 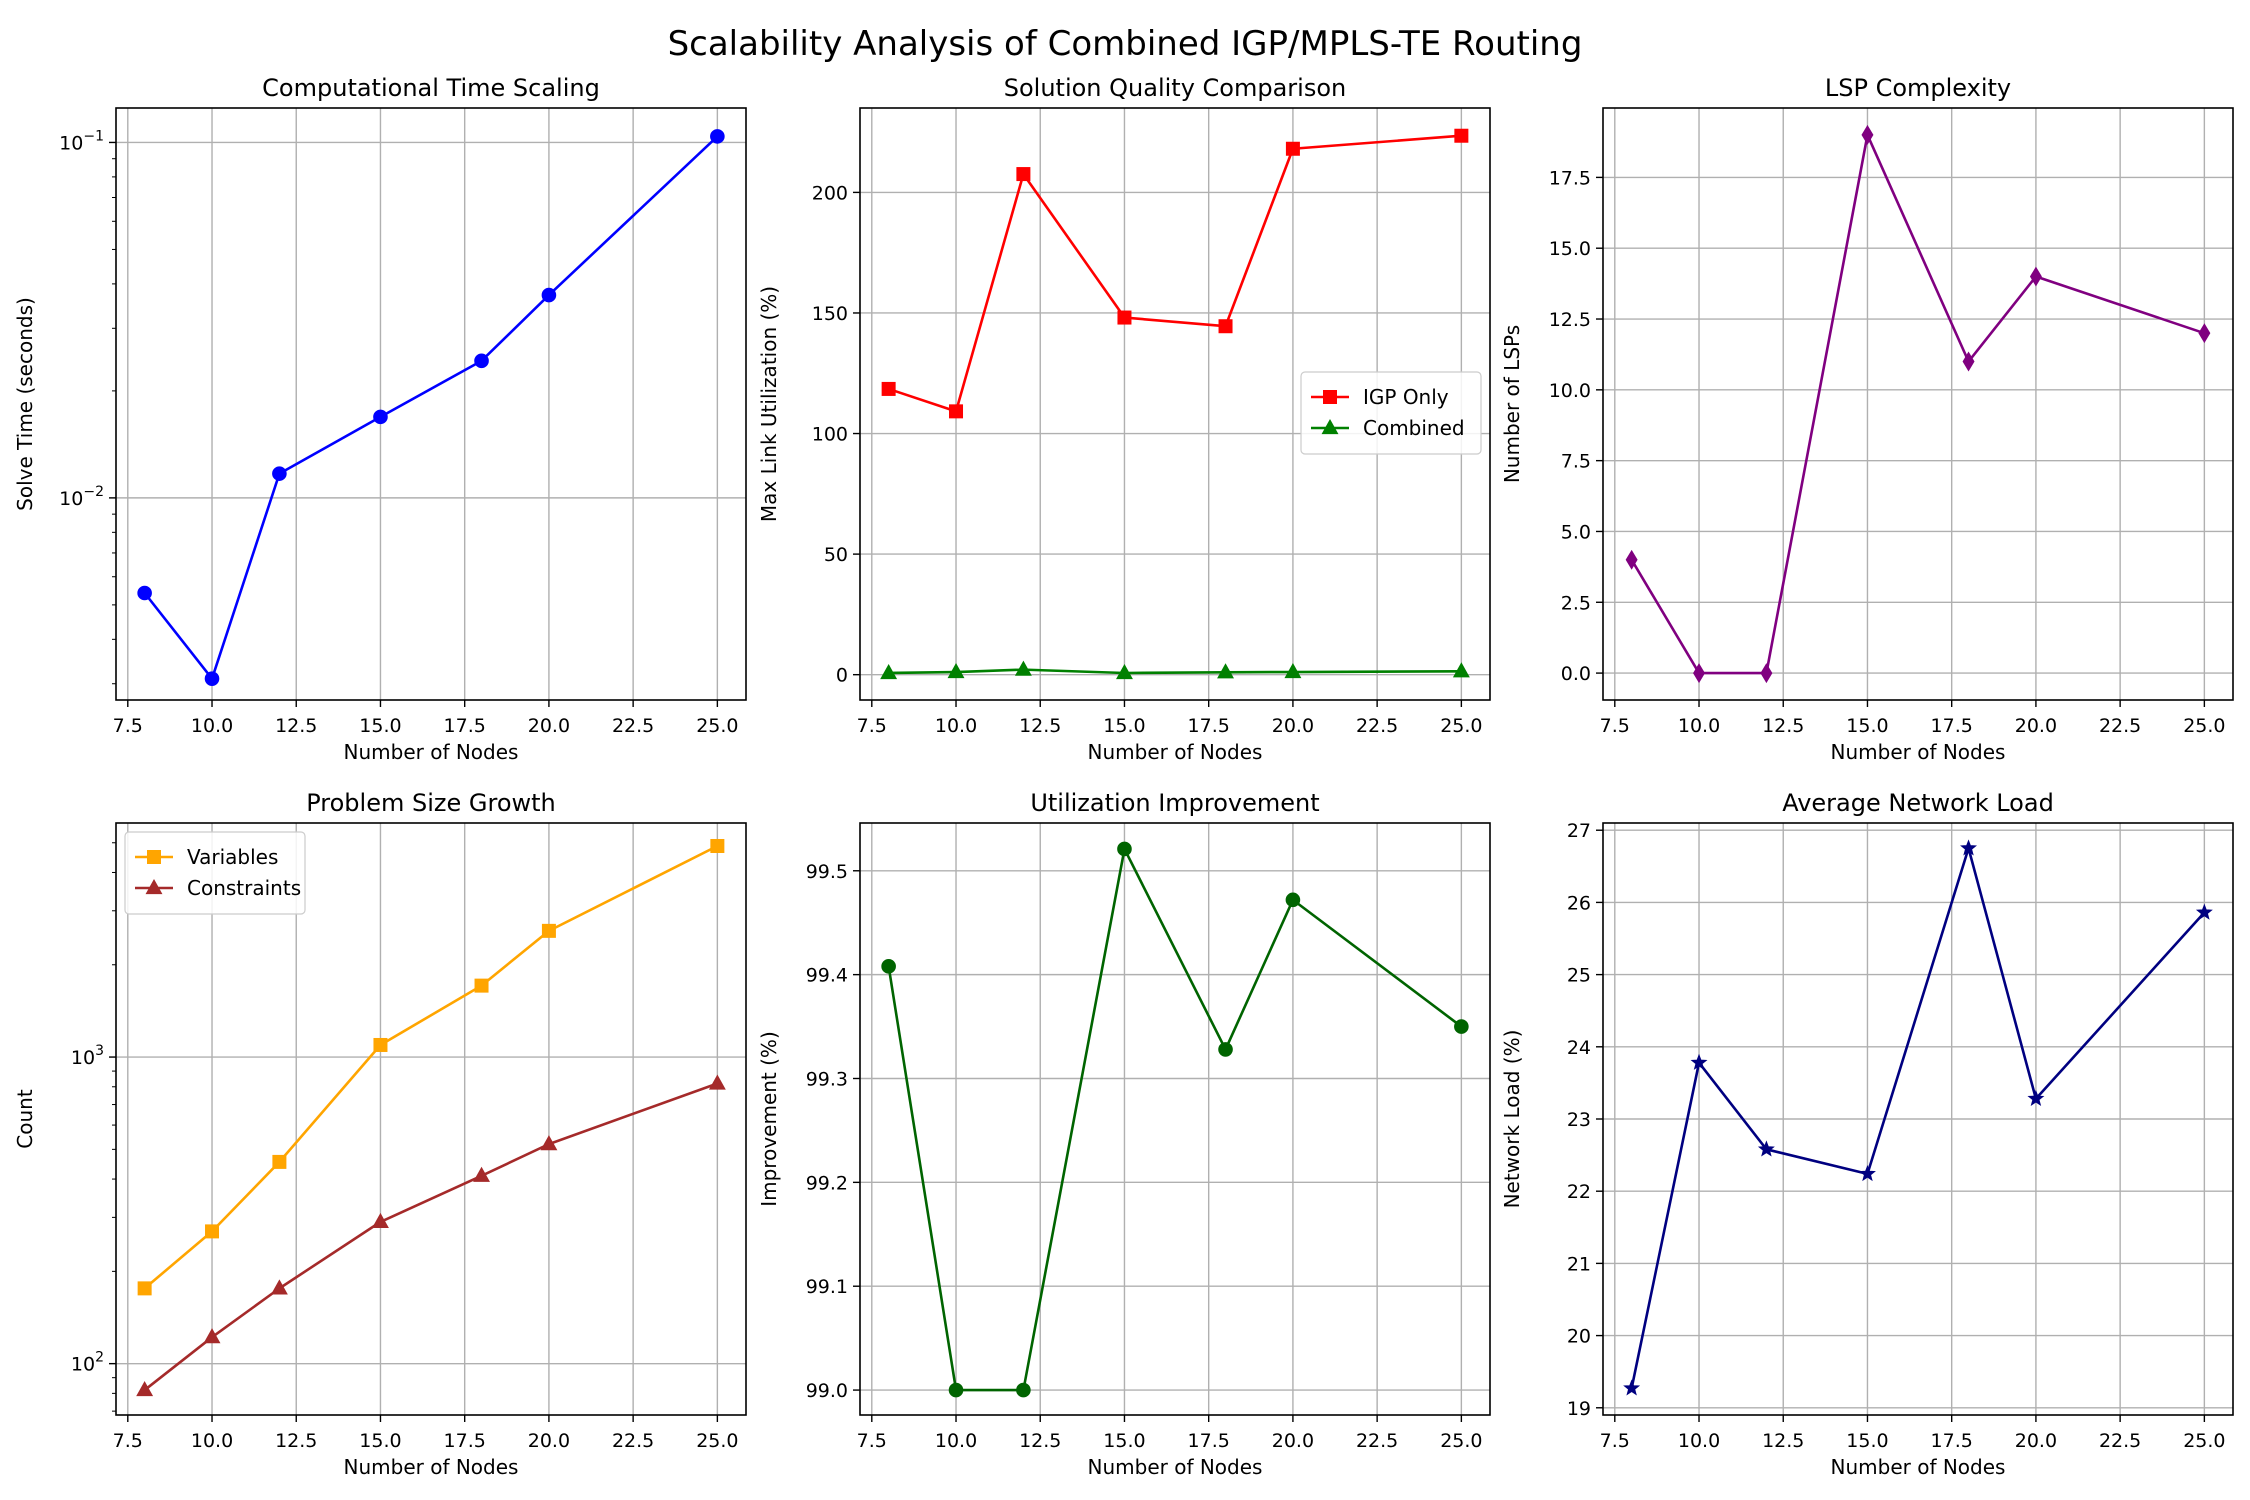 What do you see at coordinates (1579, 1409) in the screenshot?
I see `y-tick-label: 19` at bounding box center [1579, 1409].